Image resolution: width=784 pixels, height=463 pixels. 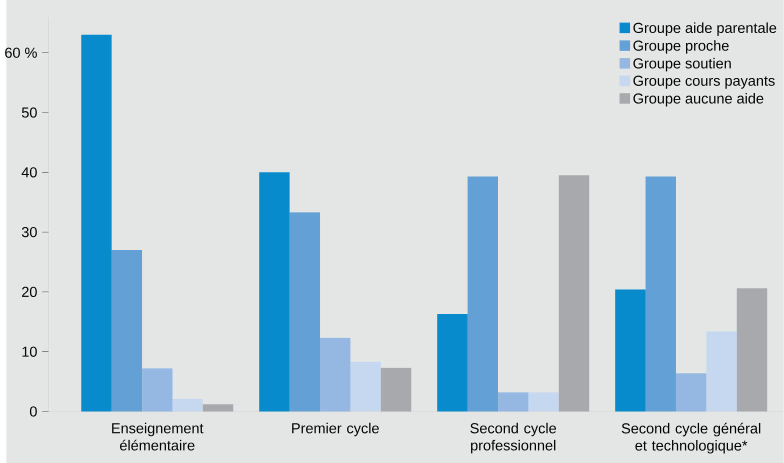 What do you see at coordinates (682, 65) in the screenshot?
I see `legend-label: Groupe soutien` at bounding box center [682, 65].